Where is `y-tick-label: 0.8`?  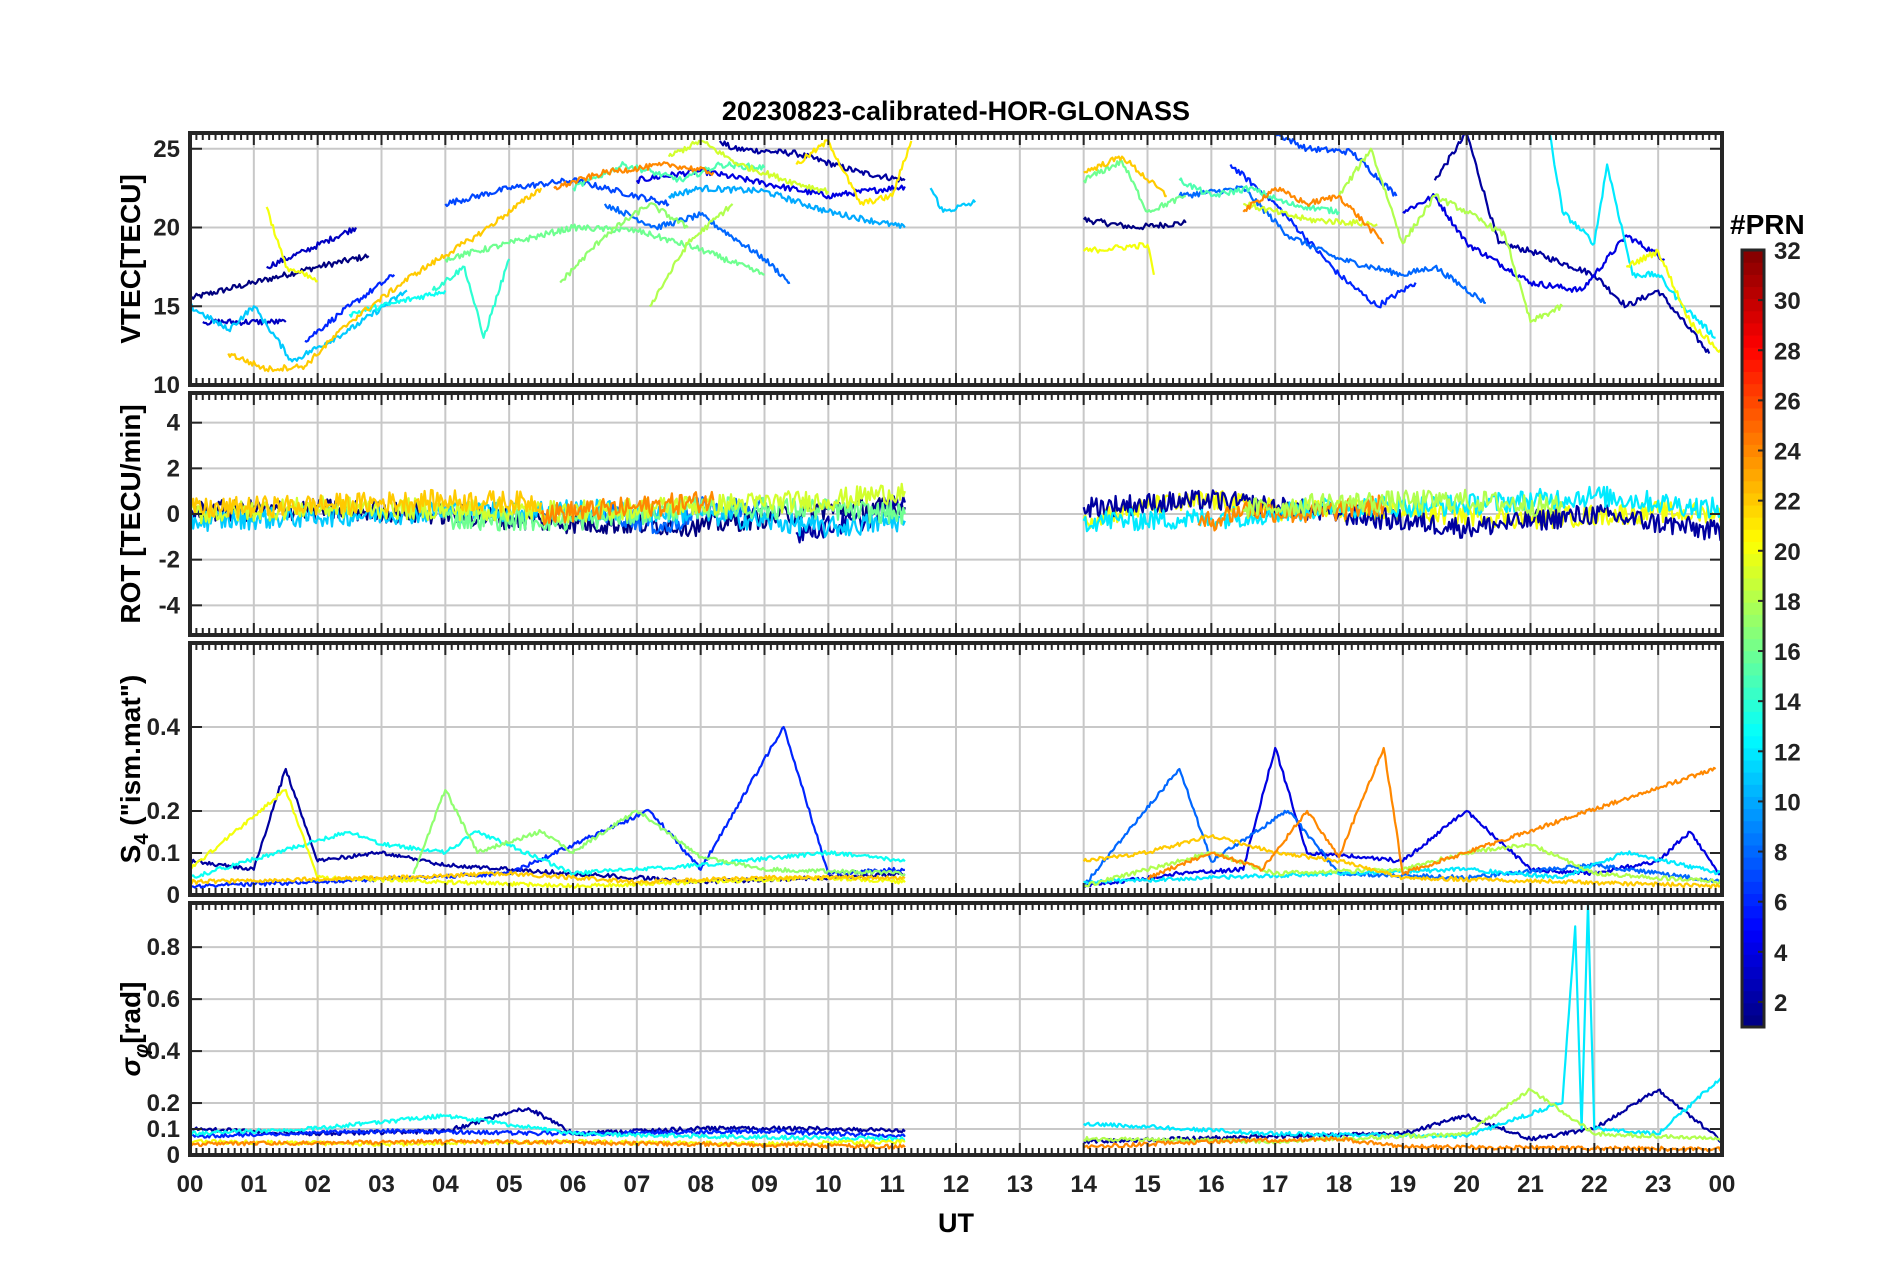 y-tick-label: 0.8 is located at coordinates (163, 947).